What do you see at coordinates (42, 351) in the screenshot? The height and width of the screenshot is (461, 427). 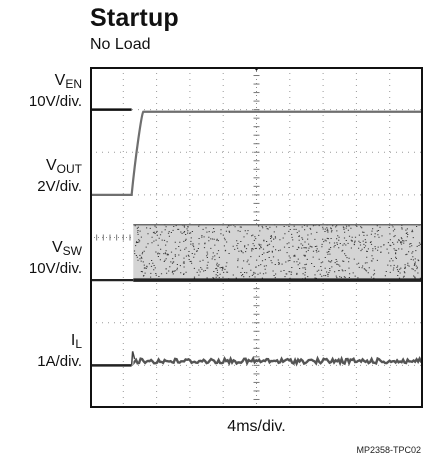 I see `channel-label-il: IL 1A/div.` at bounding box center [42, 351].